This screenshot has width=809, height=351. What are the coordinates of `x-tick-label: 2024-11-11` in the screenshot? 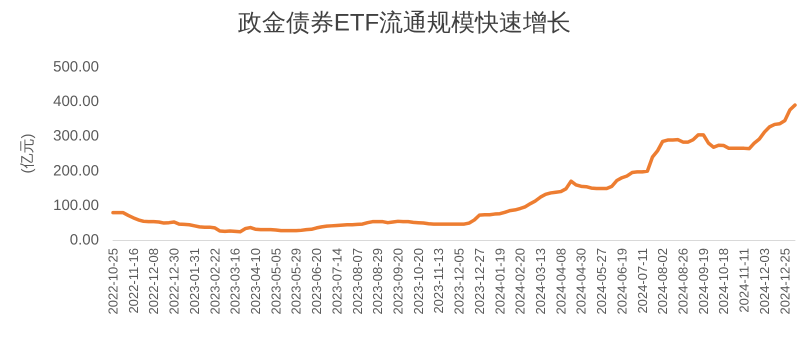 It's located at (744, 280).